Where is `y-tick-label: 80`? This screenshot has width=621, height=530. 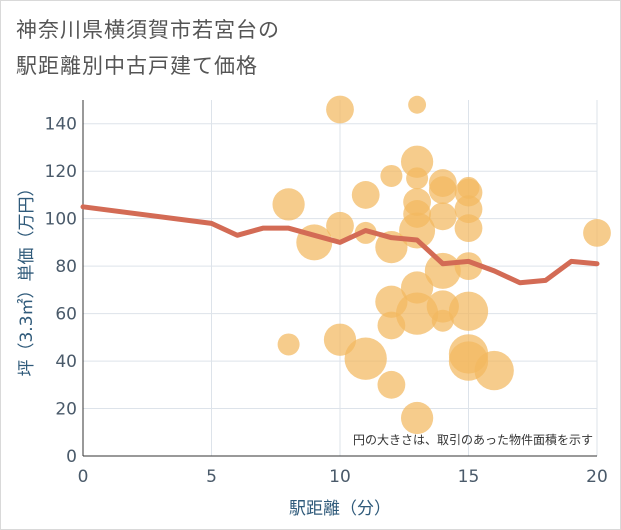 y-tick-label: 80 is located at coordinates (66, 267).